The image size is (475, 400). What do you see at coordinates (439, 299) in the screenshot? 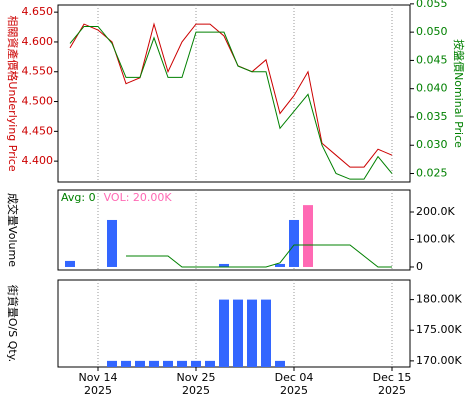
I see `y2-tick-label: 180.00K` at bounding box center [439, 299].